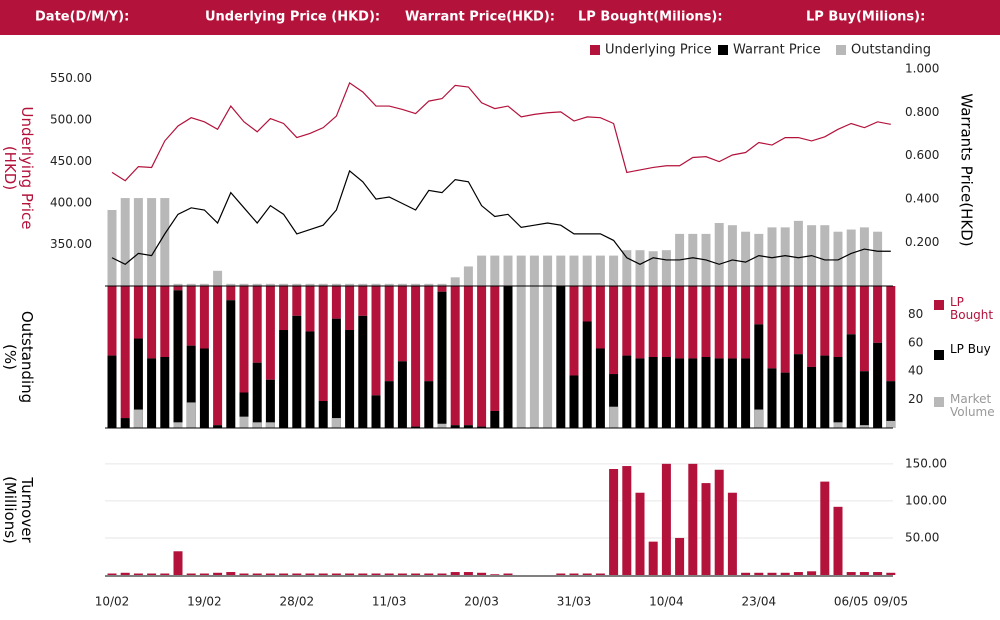  I want to click on y-tick-label: 20, so click(915, 399).